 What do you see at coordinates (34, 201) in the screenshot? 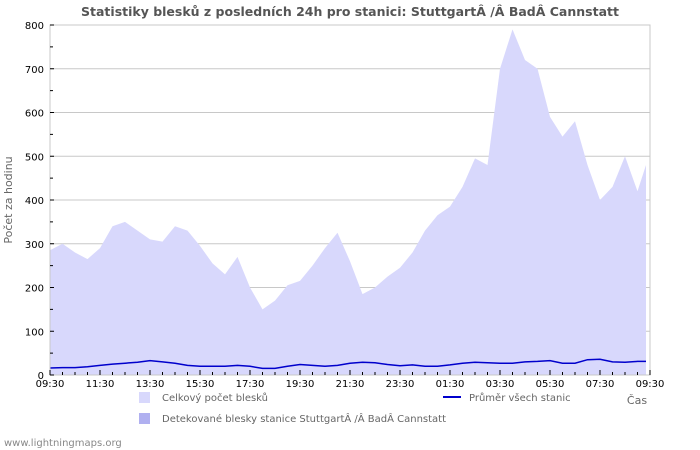
I see `y-tick-label: 400` at bounding box center [34, 201].